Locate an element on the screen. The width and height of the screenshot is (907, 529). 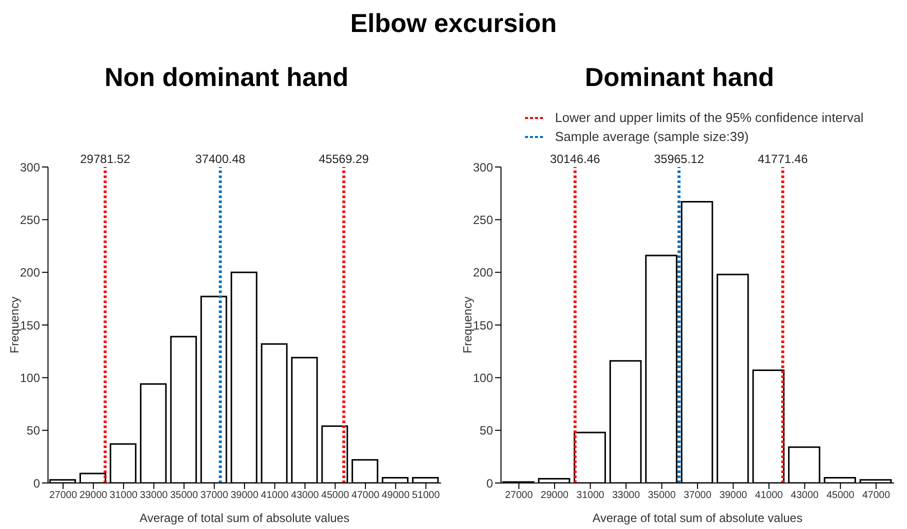
chart-subtitle: Non dominant hand is located at coordinates (226, 77).